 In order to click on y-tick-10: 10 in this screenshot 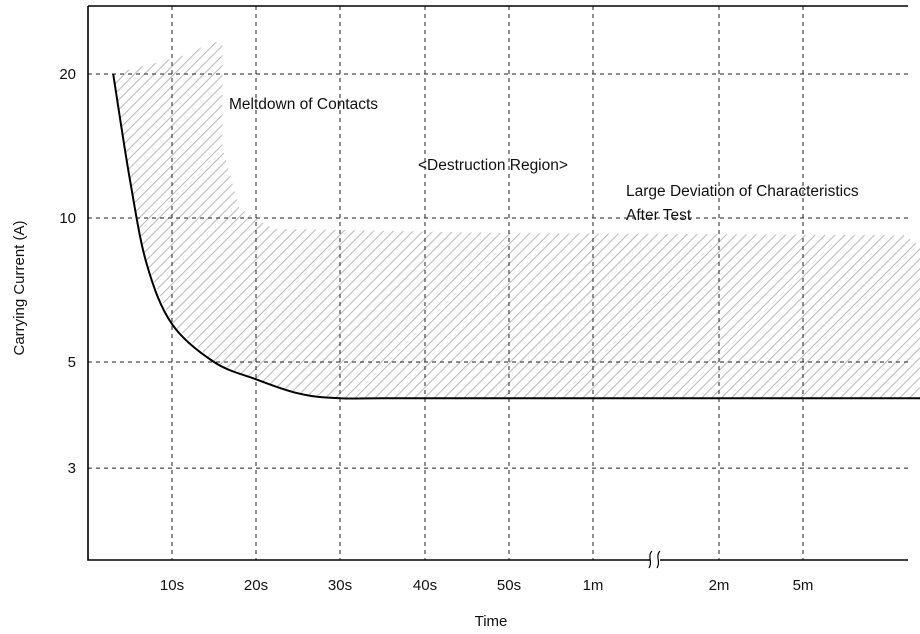, I will do `click(67, 218)`.